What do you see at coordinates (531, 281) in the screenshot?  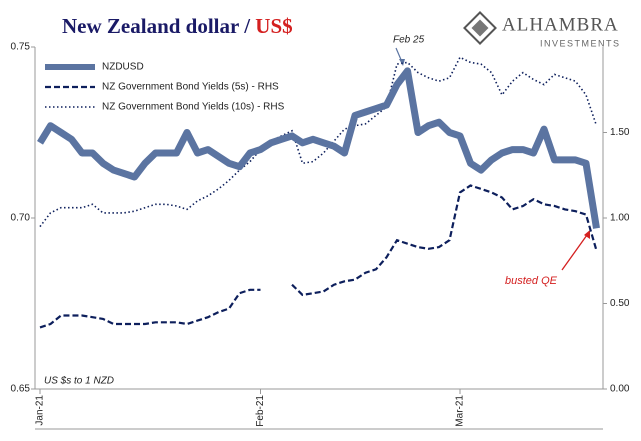 I see `annotation: busted QE` at bounding box center [531, 281].